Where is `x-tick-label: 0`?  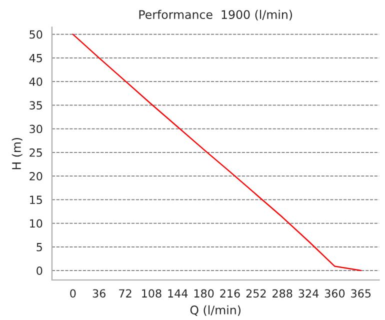
x-tick-label: 0 is located at coordinates (73, 293).